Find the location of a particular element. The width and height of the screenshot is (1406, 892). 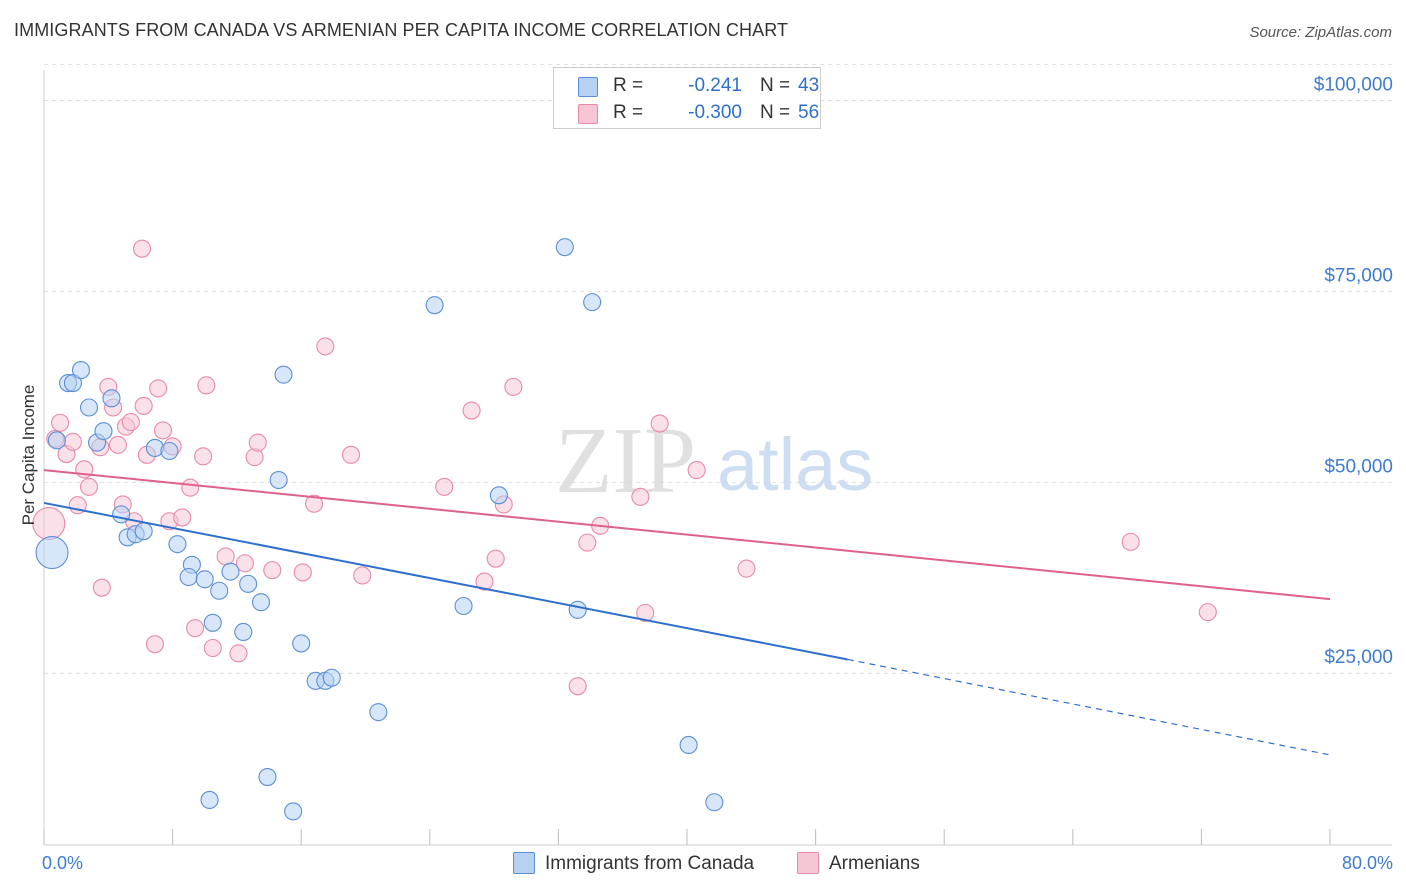

x-tick-label-max: 80.0% is located at coordinates (1367, 863).